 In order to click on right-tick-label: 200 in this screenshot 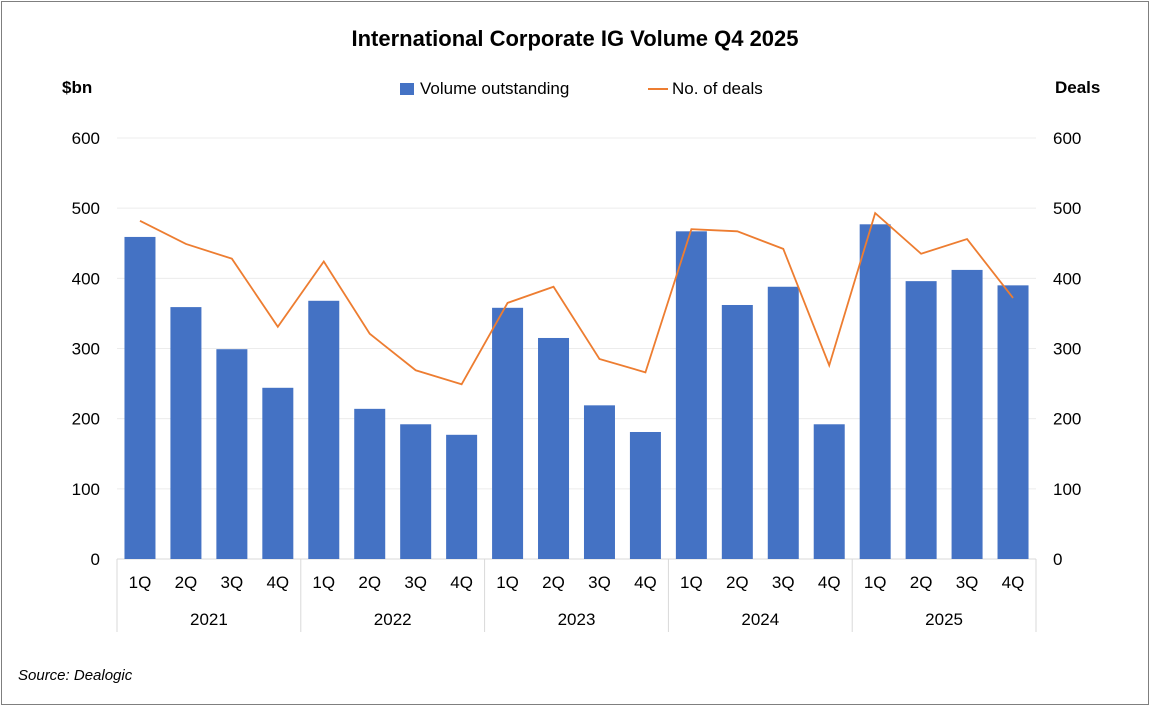, I will do `click(1067, 419)`.